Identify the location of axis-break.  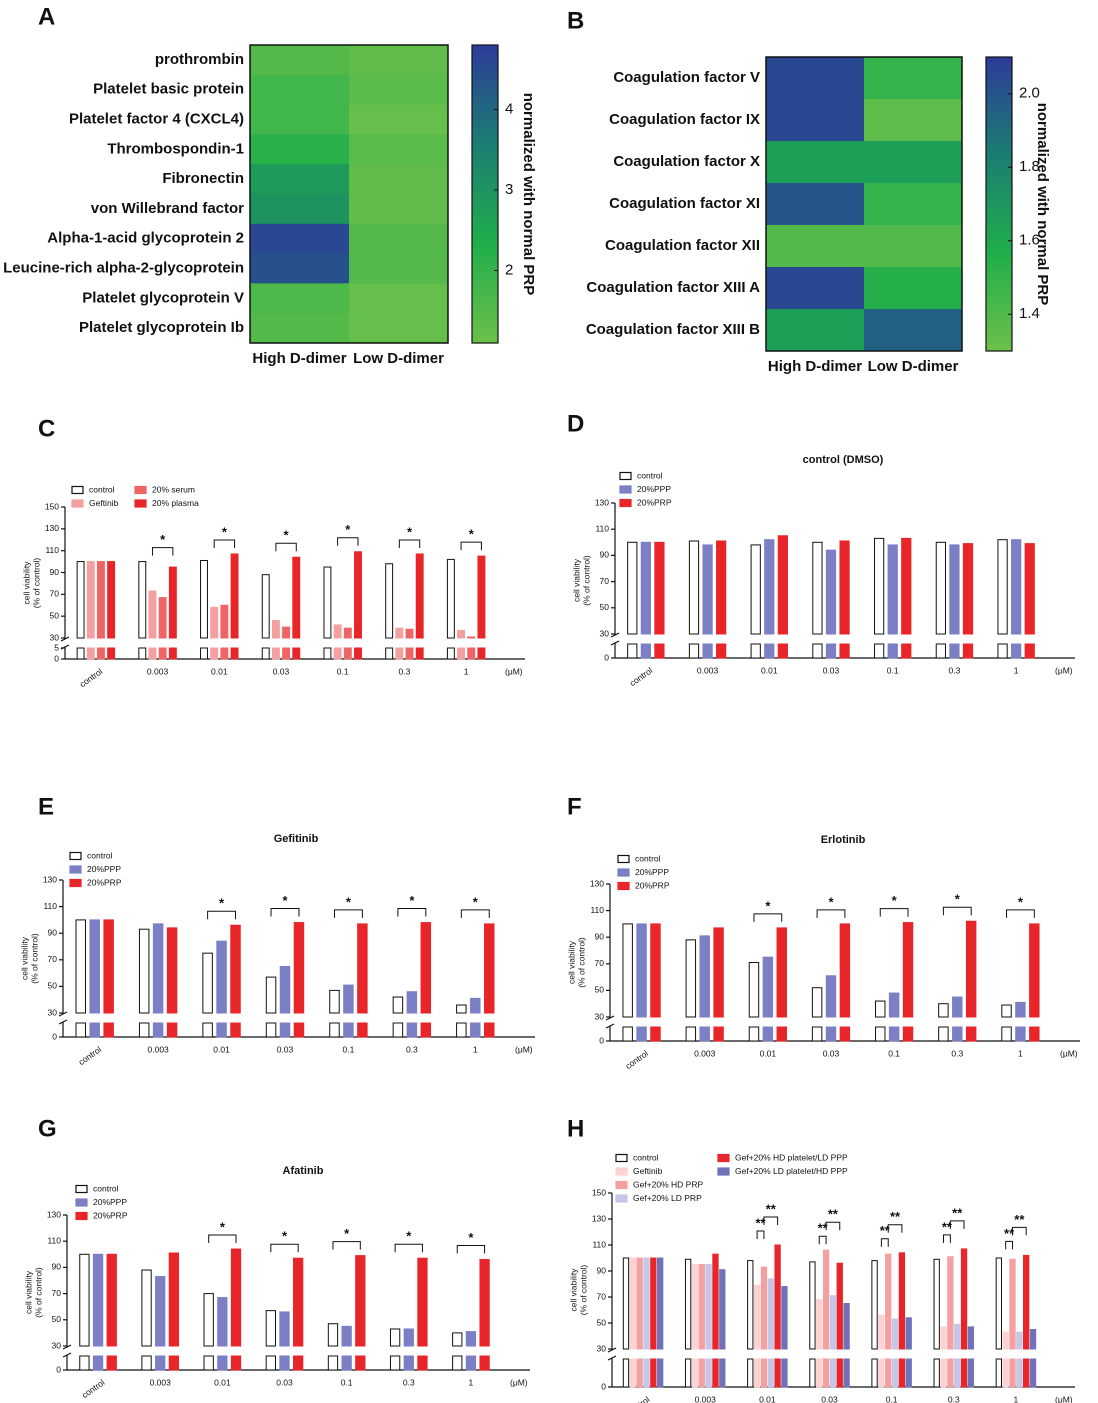
(612, 1350).